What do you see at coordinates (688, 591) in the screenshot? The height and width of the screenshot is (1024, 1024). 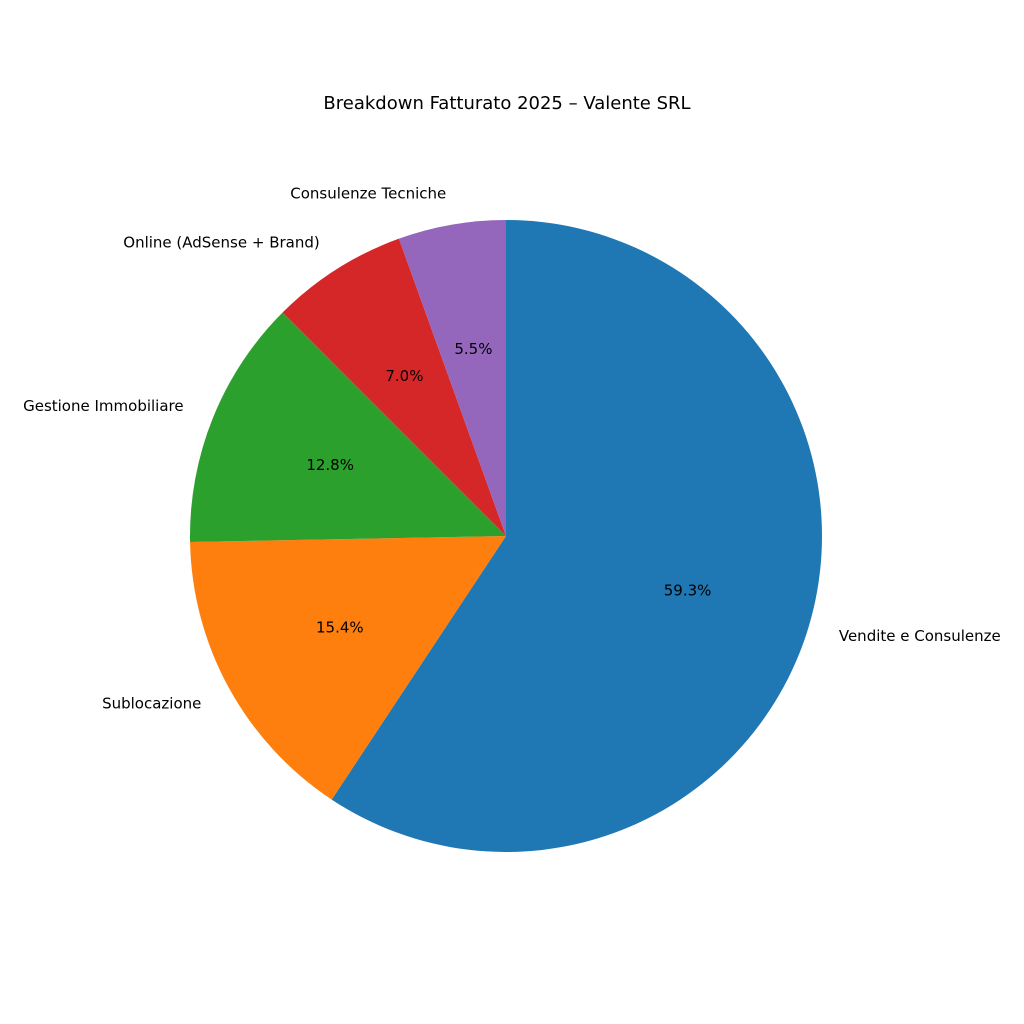 I see `pct-label-vendite-e-consulenze: 59.3%` at bounding box center [688, 591].